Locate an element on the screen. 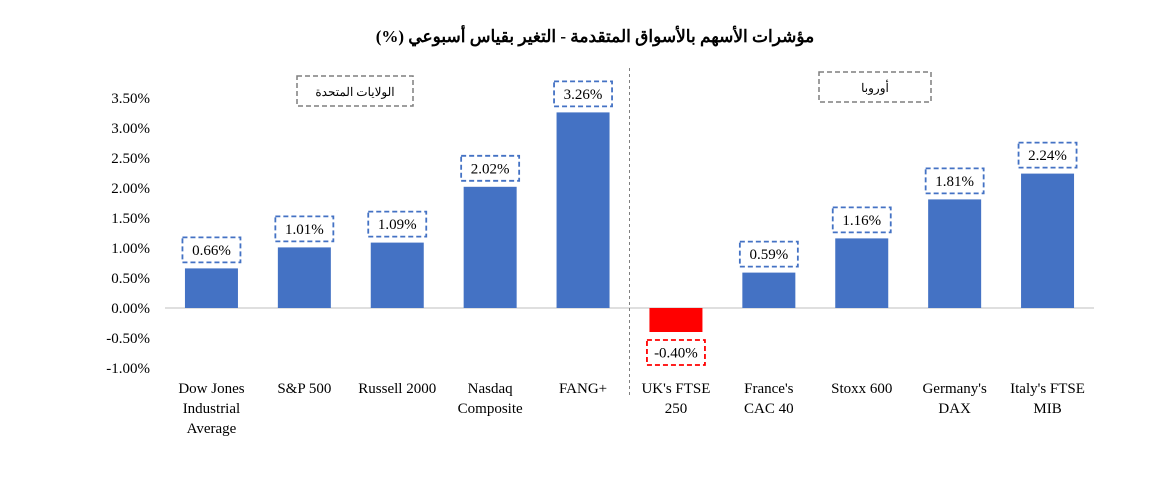 Image resolution: width=1157 pixels, height=497 pixels. data-label: -0.40% is located at coordinates (676, 354).